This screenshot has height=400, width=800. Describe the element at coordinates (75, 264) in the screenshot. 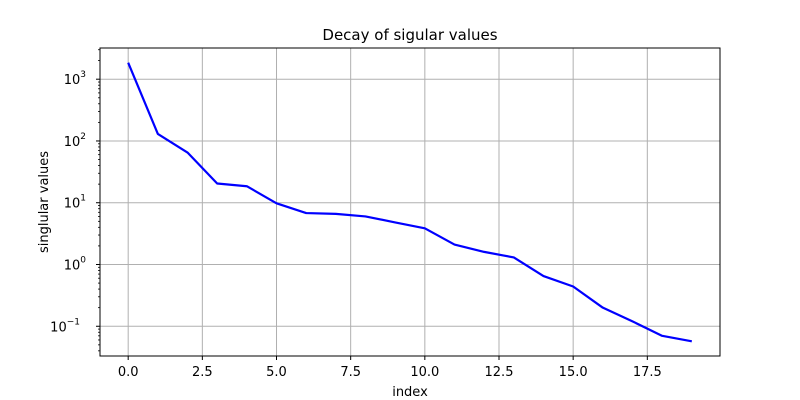

I see `y-tick-label: 10⁰` at that location.